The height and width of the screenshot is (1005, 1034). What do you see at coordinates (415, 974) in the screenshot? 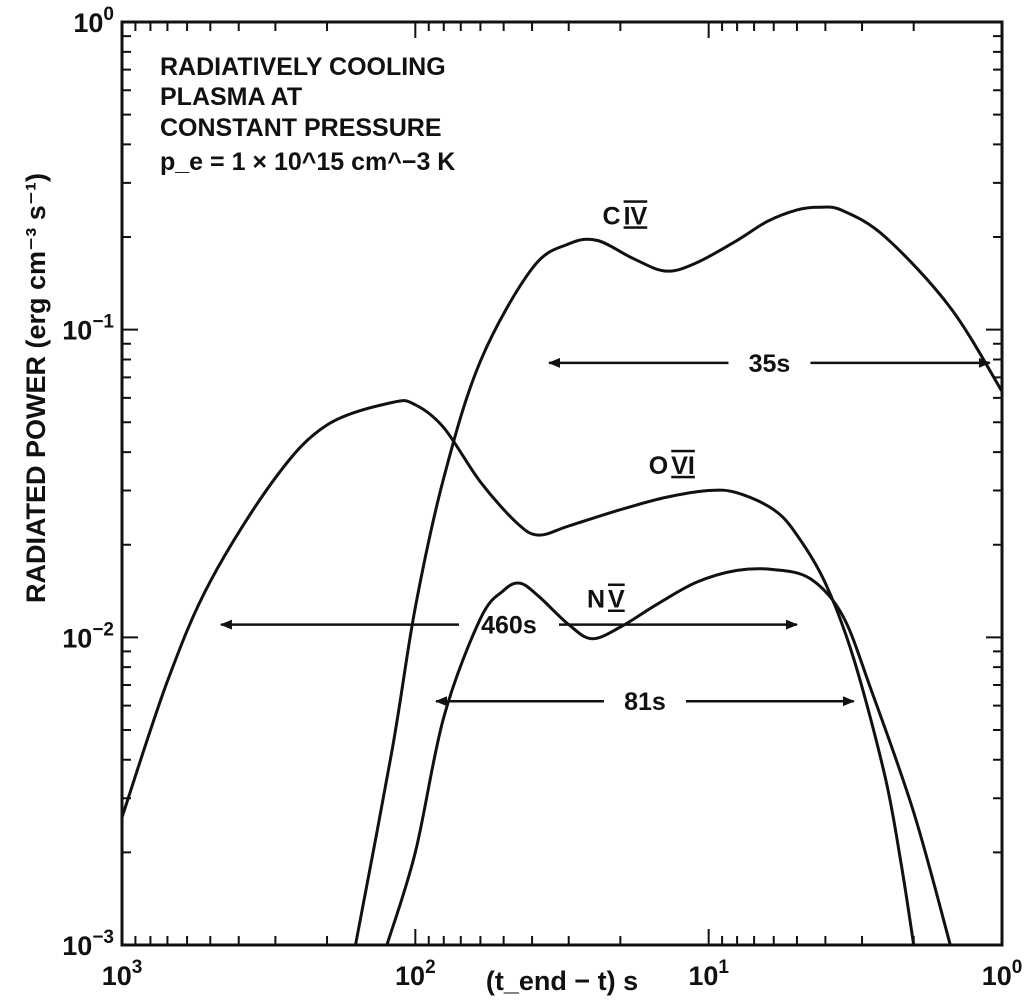
I see `x-tick-label-1: 10²` at bounding box center [415, 974].